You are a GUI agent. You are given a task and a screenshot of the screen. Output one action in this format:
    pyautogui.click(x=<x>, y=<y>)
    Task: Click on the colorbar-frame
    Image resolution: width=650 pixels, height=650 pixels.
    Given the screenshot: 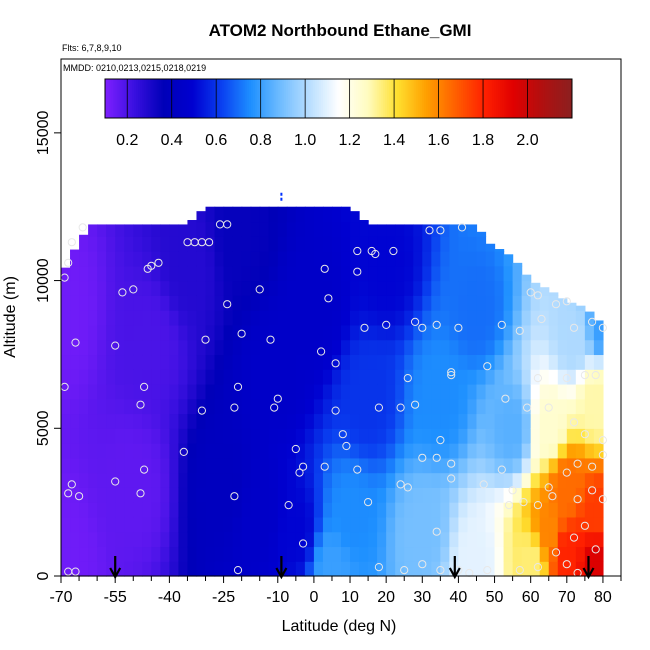 What is the action you would take?
    pyautogui.click(x=338, y=98)
    